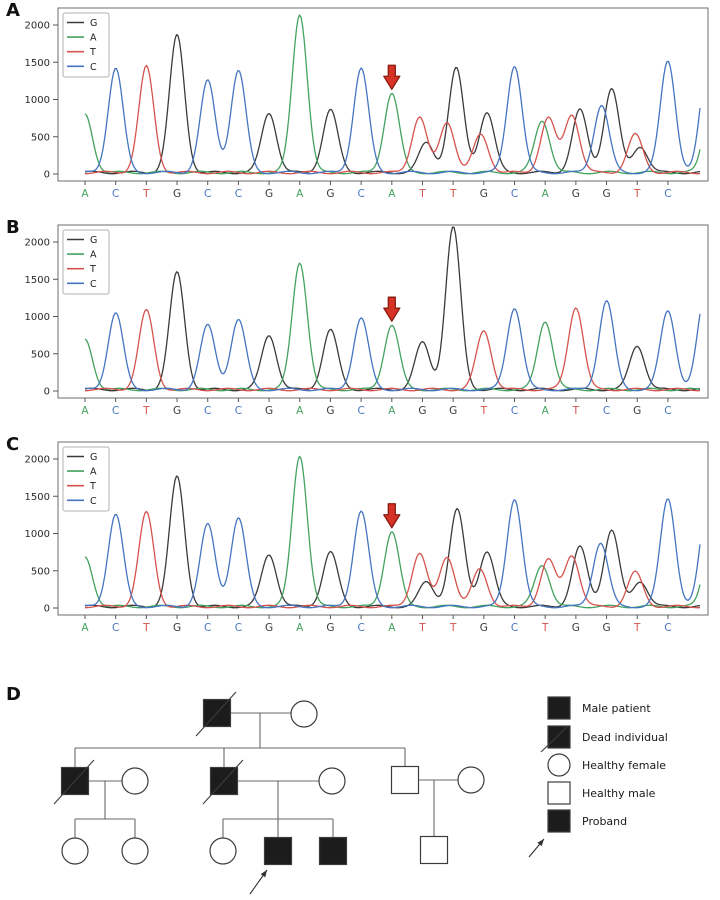 The width and height of the screenshot is (720, 900). I want to click on panel-c-label: C, so click(13, 444).